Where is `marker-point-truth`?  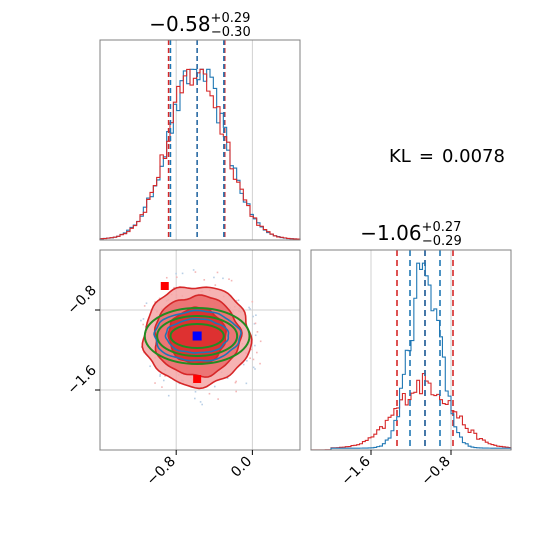
marker-point-truth is located at coordinates (197, 336).